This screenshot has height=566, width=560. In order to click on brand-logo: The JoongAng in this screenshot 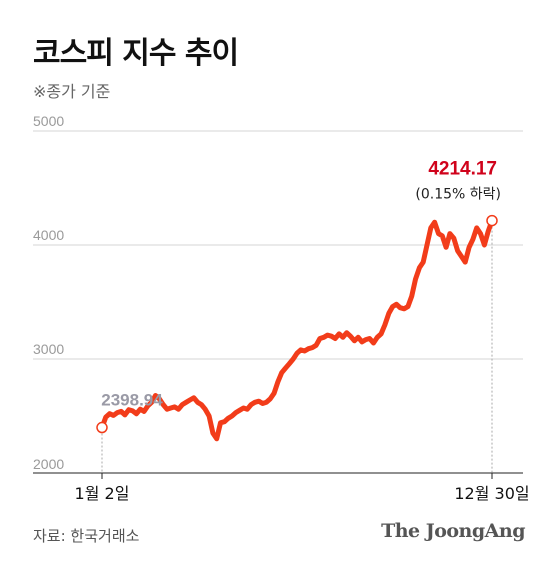, I will do `click(453, 531)`.